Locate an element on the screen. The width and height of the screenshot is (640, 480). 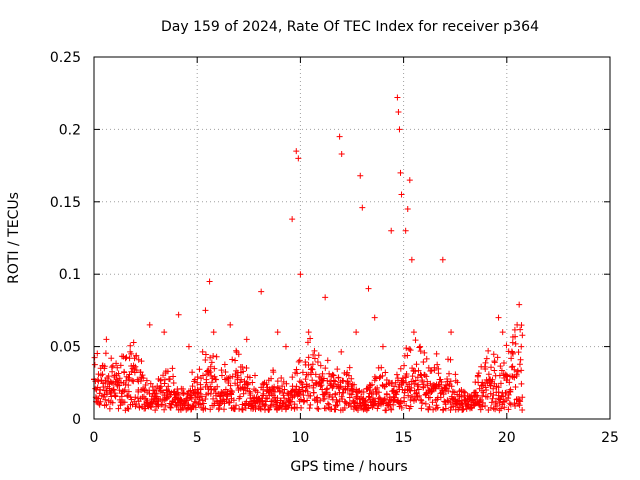
x-tick-label: 20 is located at coordinates (507, 438).